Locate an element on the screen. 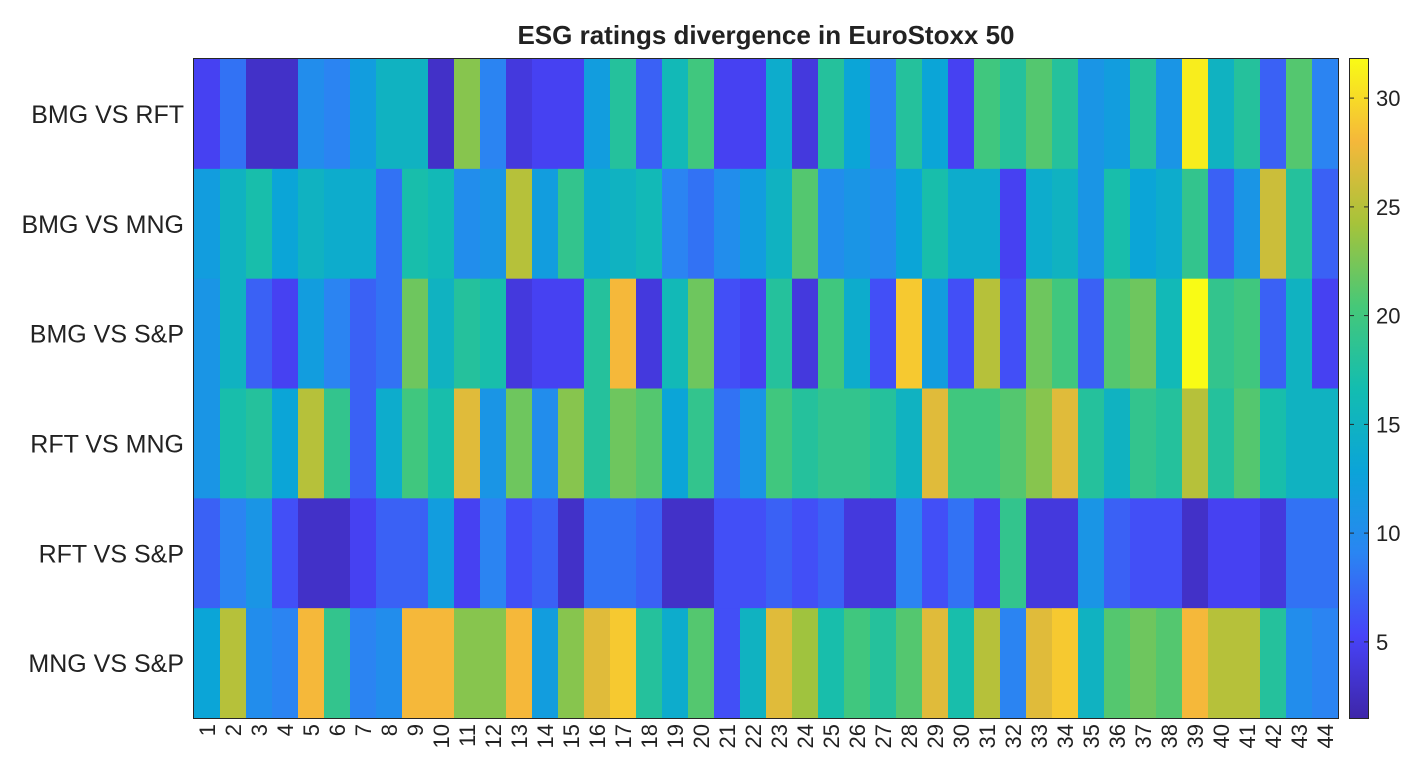 This screenshot has width=1416, height=774. column-label: 25 is located at coordinates (831, 736).